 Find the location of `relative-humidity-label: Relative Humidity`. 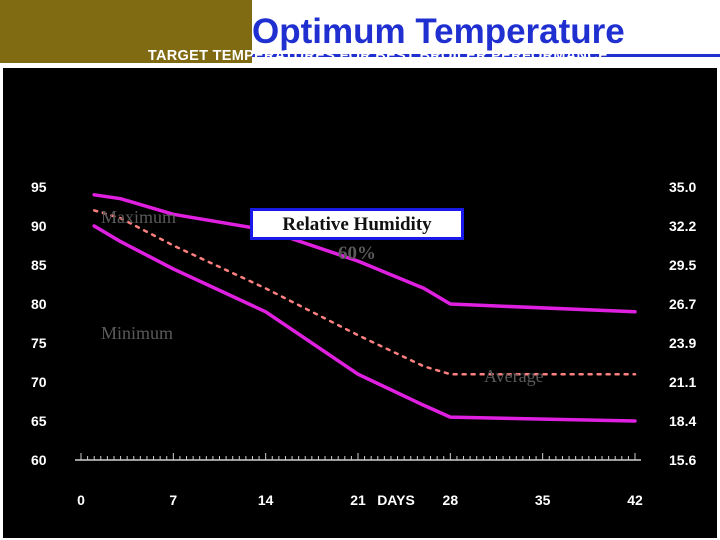

relative-humidity-label: Relative Humidity is located at coordinates (357, 224).